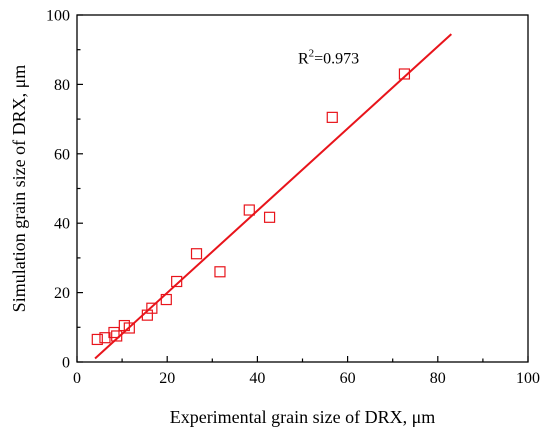  Describe the element at coordinates (62, 85) in the screenshot. I see `y-tick-label: 80` at that location.